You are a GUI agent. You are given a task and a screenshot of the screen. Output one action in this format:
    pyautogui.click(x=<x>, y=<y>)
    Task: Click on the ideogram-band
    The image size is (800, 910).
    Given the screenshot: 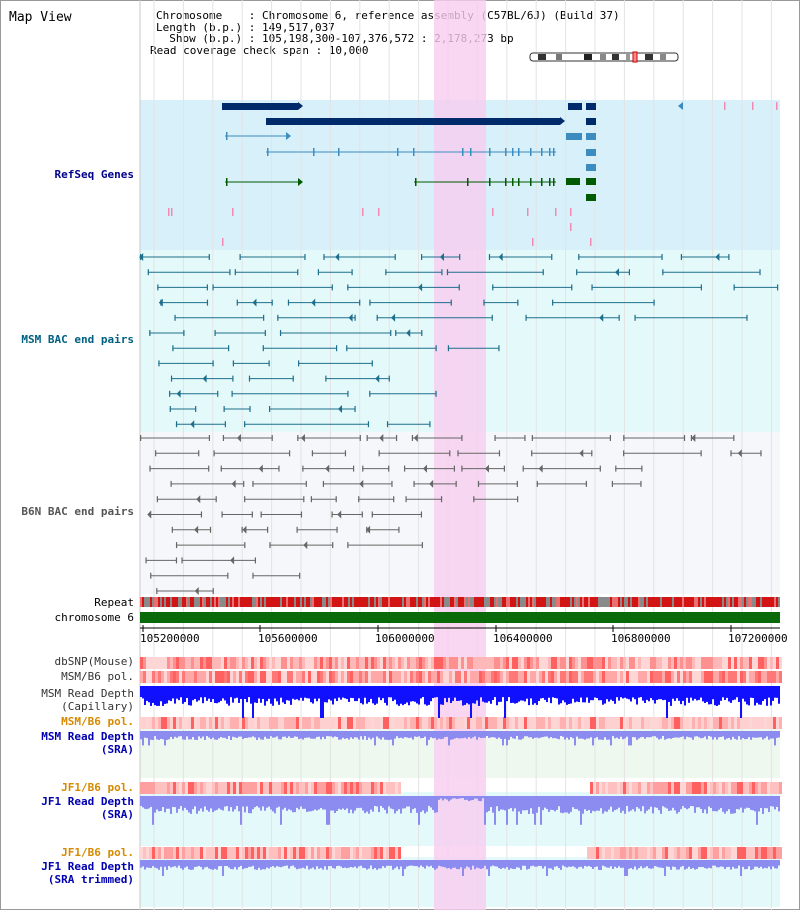 What is the action you would take?
    pyautogui.click(x=542, y=57)
    